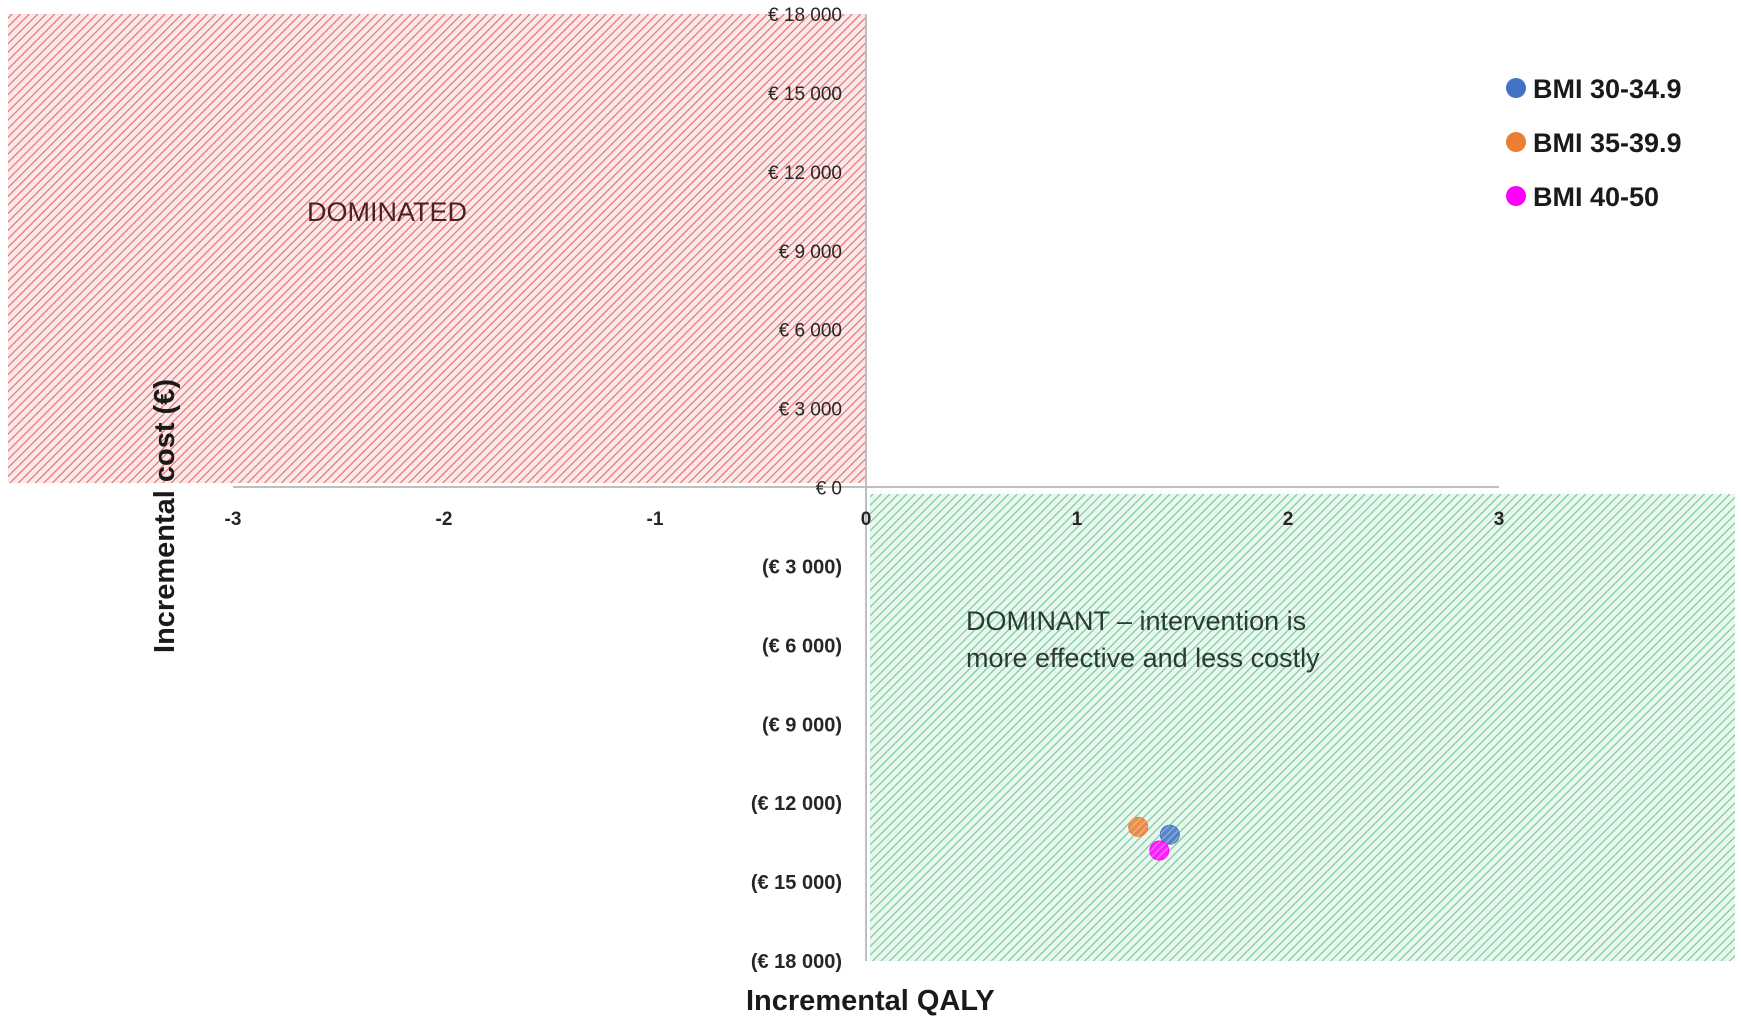 This screenshot has height=1021, width=1741. I want to click on y-tick-label: € 18 000, so click(805, 15).